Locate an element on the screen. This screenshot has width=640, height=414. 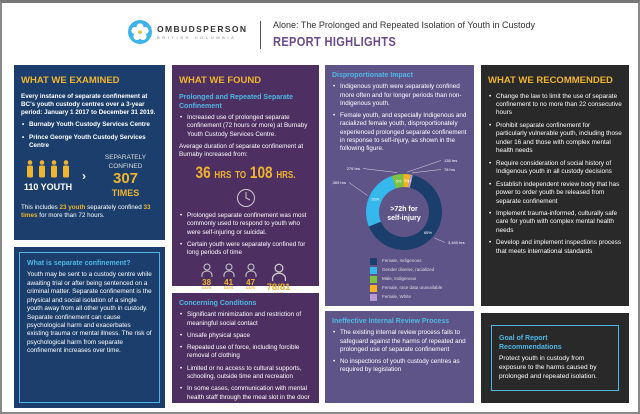
chart-title: >72h for is located at coordinates (404, 209).